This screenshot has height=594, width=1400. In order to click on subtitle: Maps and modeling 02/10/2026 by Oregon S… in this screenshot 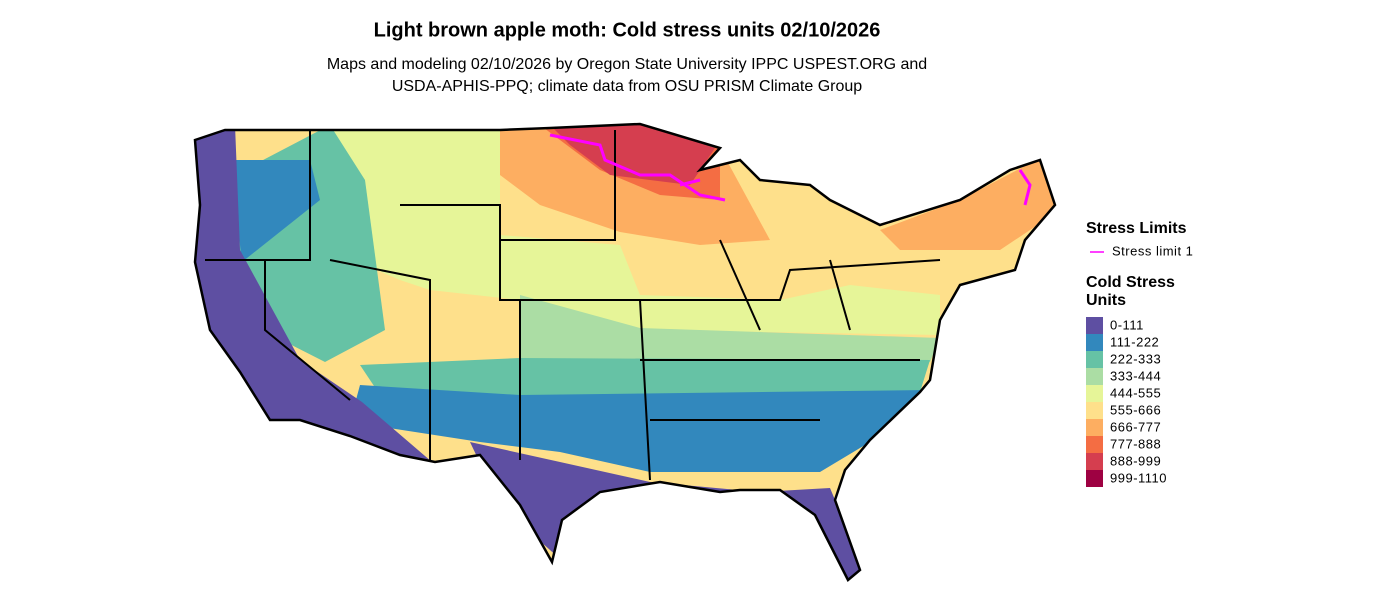, I will do `click(627, 64)`.